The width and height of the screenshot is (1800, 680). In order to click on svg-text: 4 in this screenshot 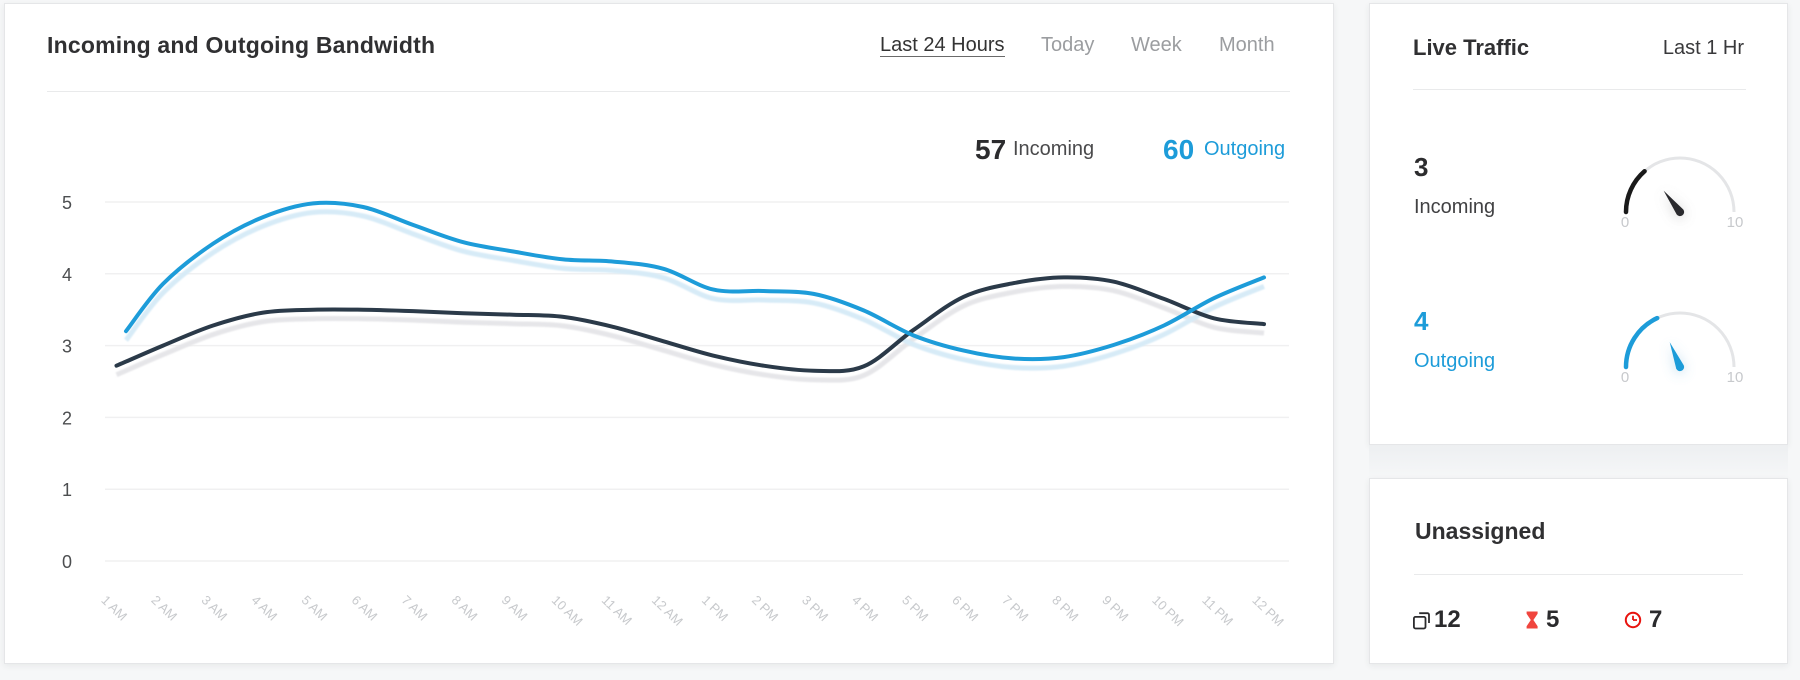, I will do `click(67, 275)`.